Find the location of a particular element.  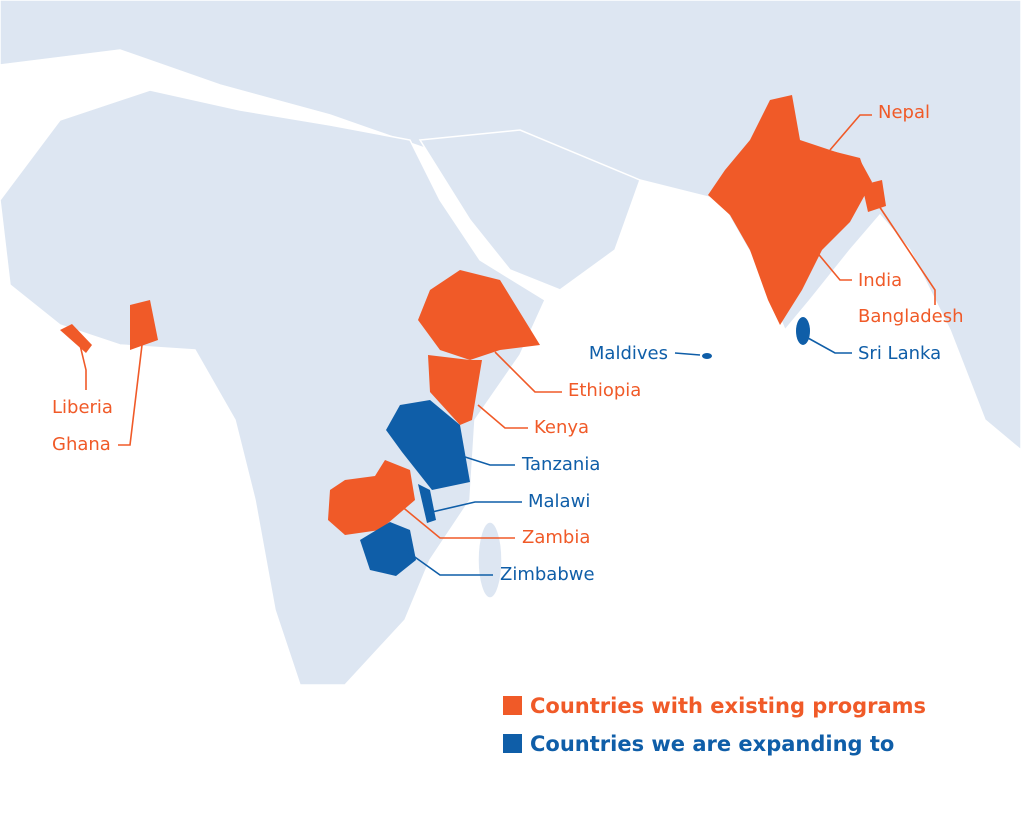

country-label: Kenya is located at coordinates (561, 427).